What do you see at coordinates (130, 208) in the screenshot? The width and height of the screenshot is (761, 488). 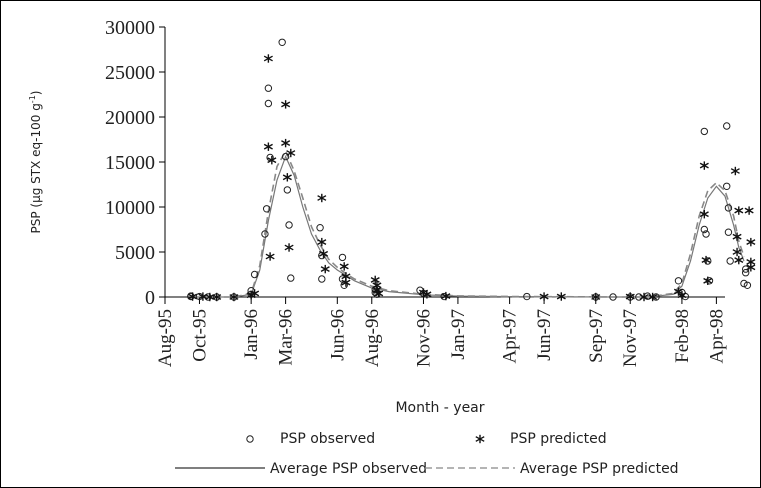 I see `y-tick-label: 10000` at bounding box center [130, 208].